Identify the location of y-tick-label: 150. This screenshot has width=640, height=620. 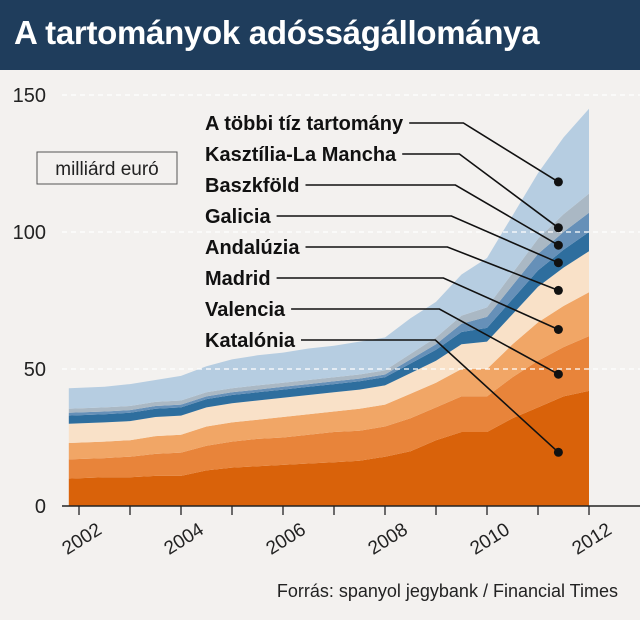
(29, 96).